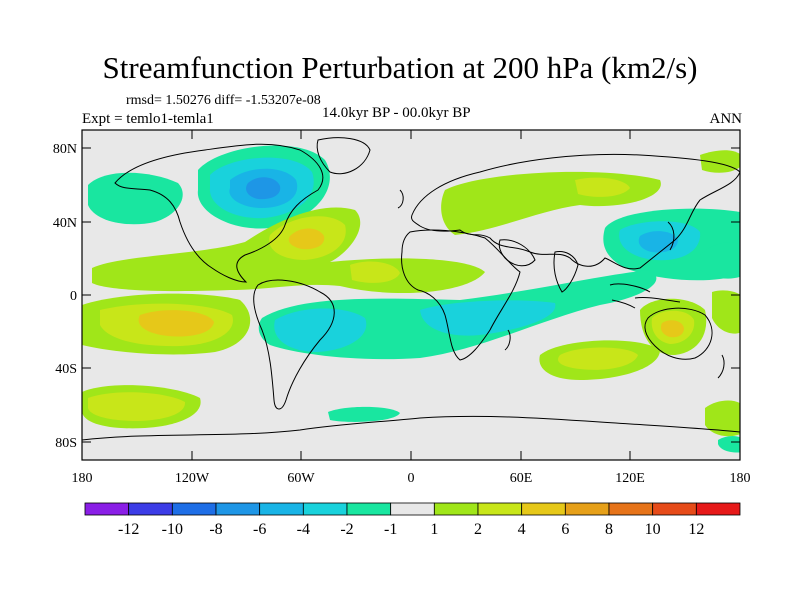 This screenshot has height=600, width=800. What do you see at coordinates (303, 529) in the screenshot?
I see `colorbar-label: -4` at bounding box center [303, 529].